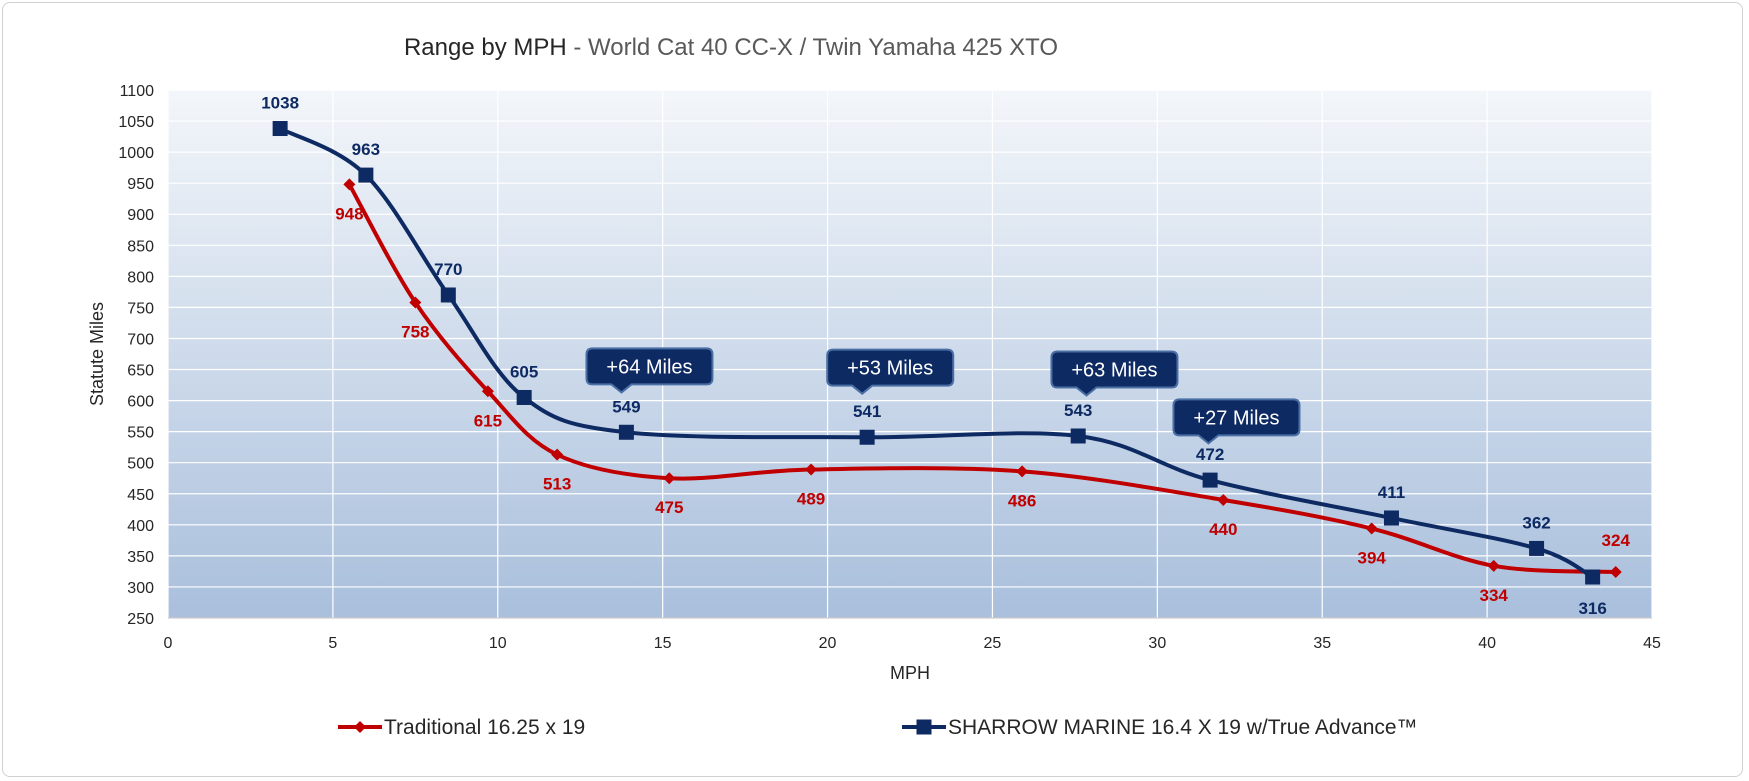  I want to click on data-label: 334, so click(1494, 595).